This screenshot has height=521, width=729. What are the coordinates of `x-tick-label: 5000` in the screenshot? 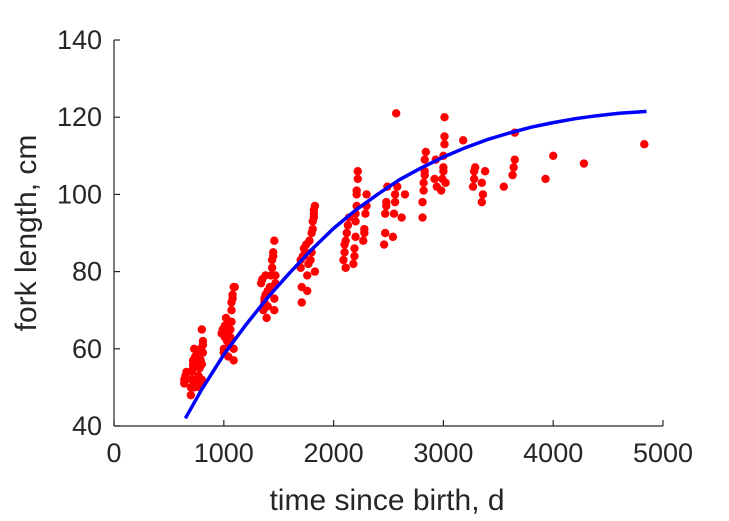 It's located at (663, 453).